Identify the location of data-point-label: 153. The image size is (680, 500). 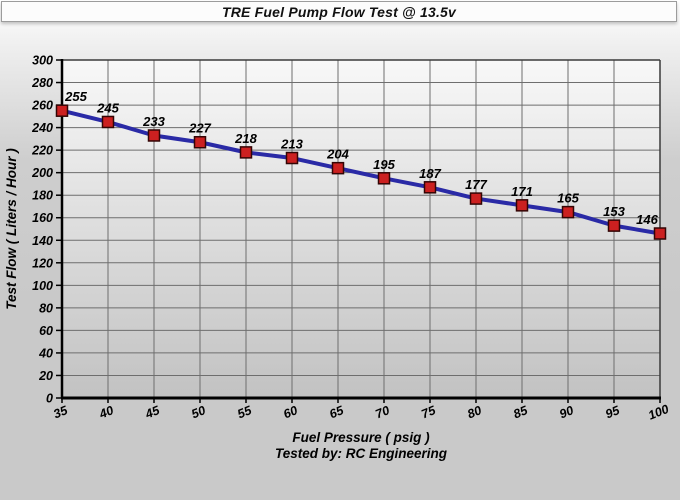
(614, 211).